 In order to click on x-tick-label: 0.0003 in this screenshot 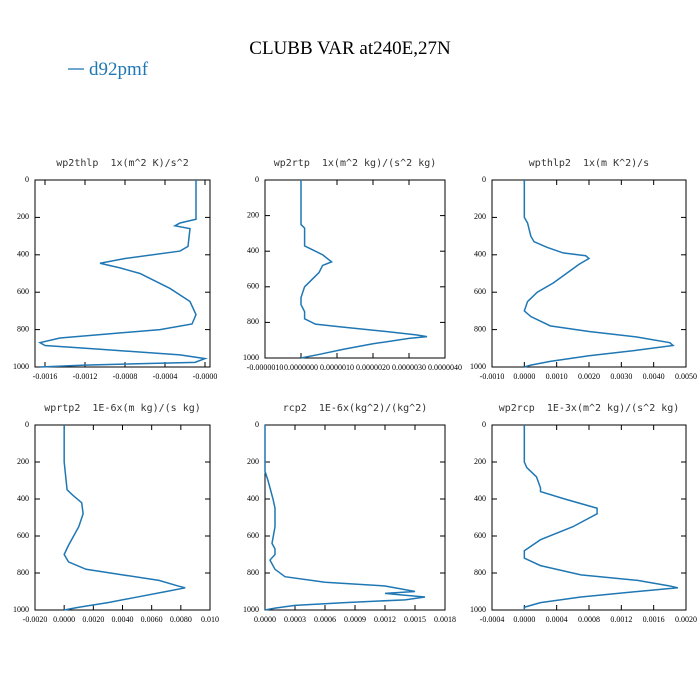, I will do `click(295, 619)`.